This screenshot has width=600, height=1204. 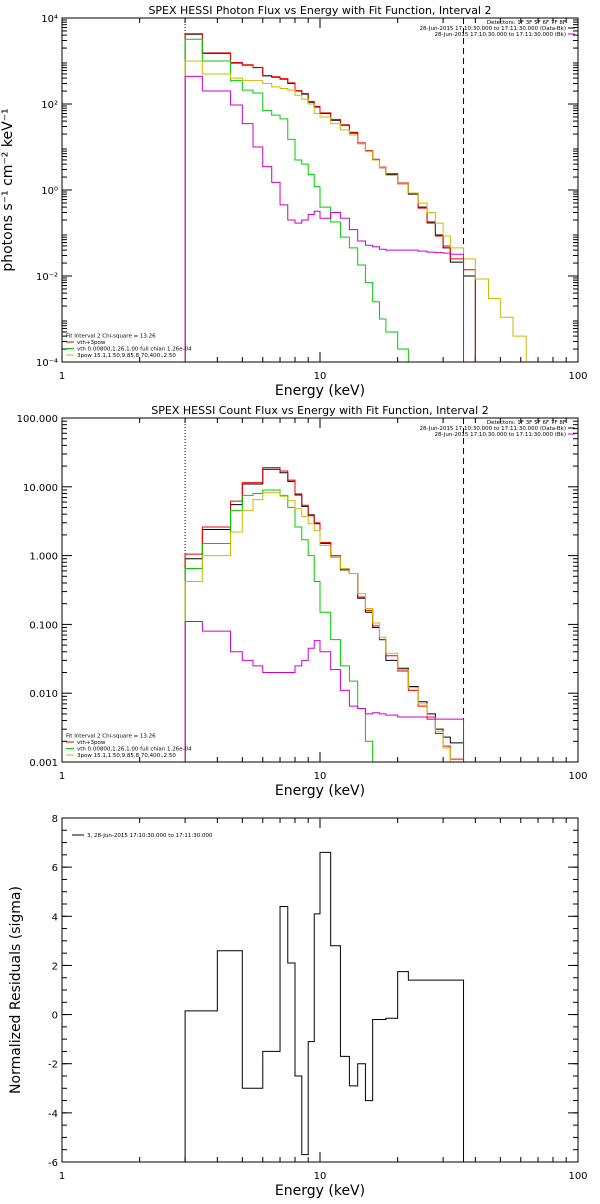 I want to click on y-tick-label: 10⁴, so click(x=49, y=19).